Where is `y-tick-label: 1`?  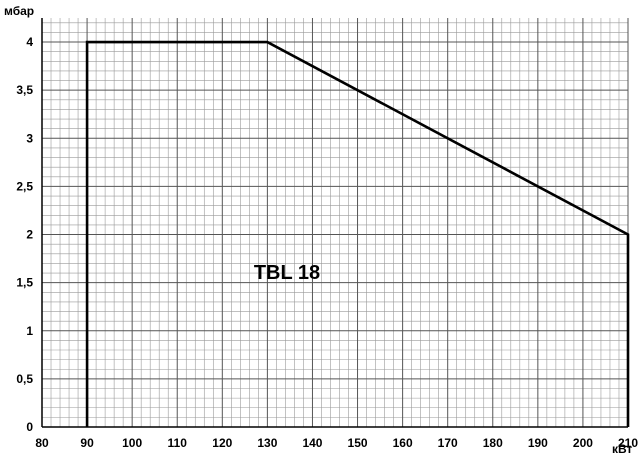
y-tick-label: 1 is located at coordinates (29, 331).